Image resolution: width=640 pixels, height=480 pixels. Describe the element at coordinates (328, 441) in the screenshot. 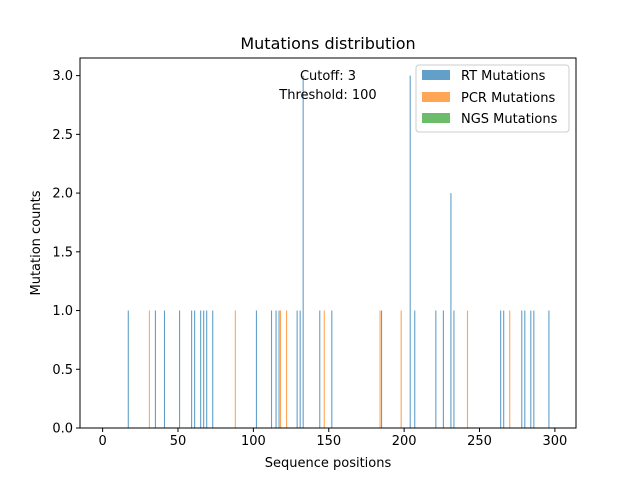

I see `x-tick-label: 150` at that location.